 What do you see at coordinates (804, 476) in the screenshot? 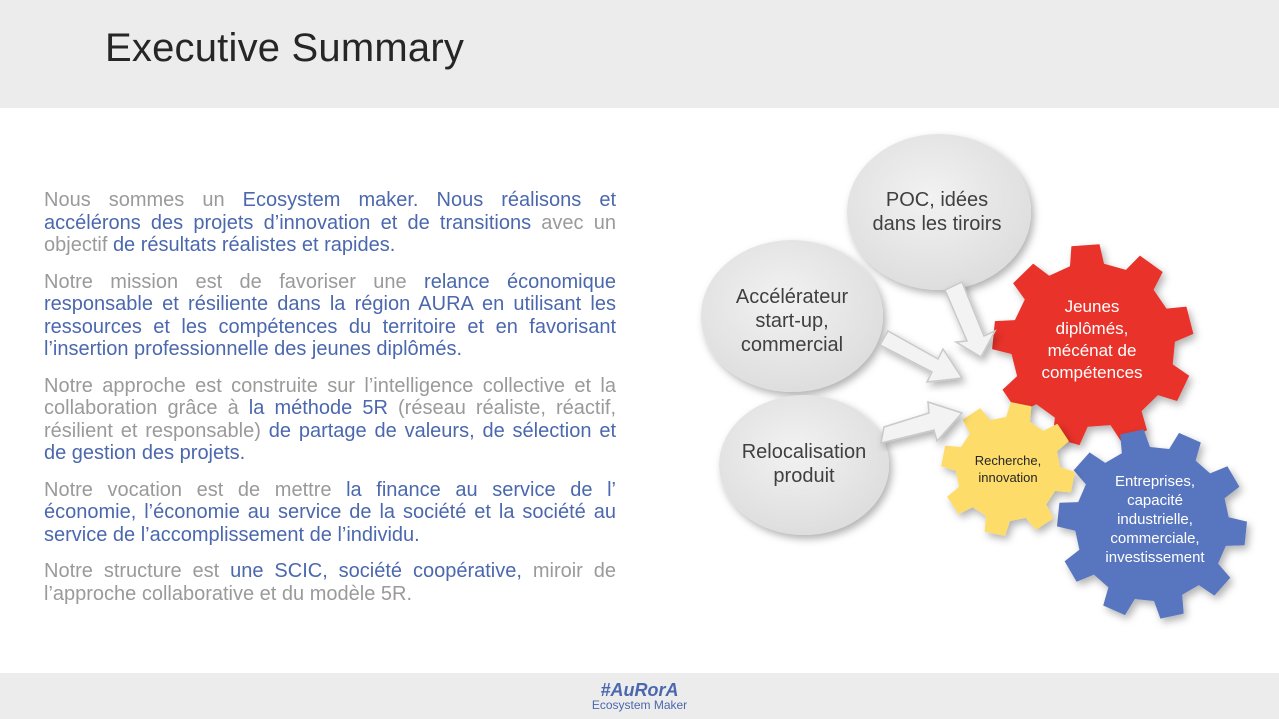
I see `diagram-label-line: produit` at bounding box center [804, 476].